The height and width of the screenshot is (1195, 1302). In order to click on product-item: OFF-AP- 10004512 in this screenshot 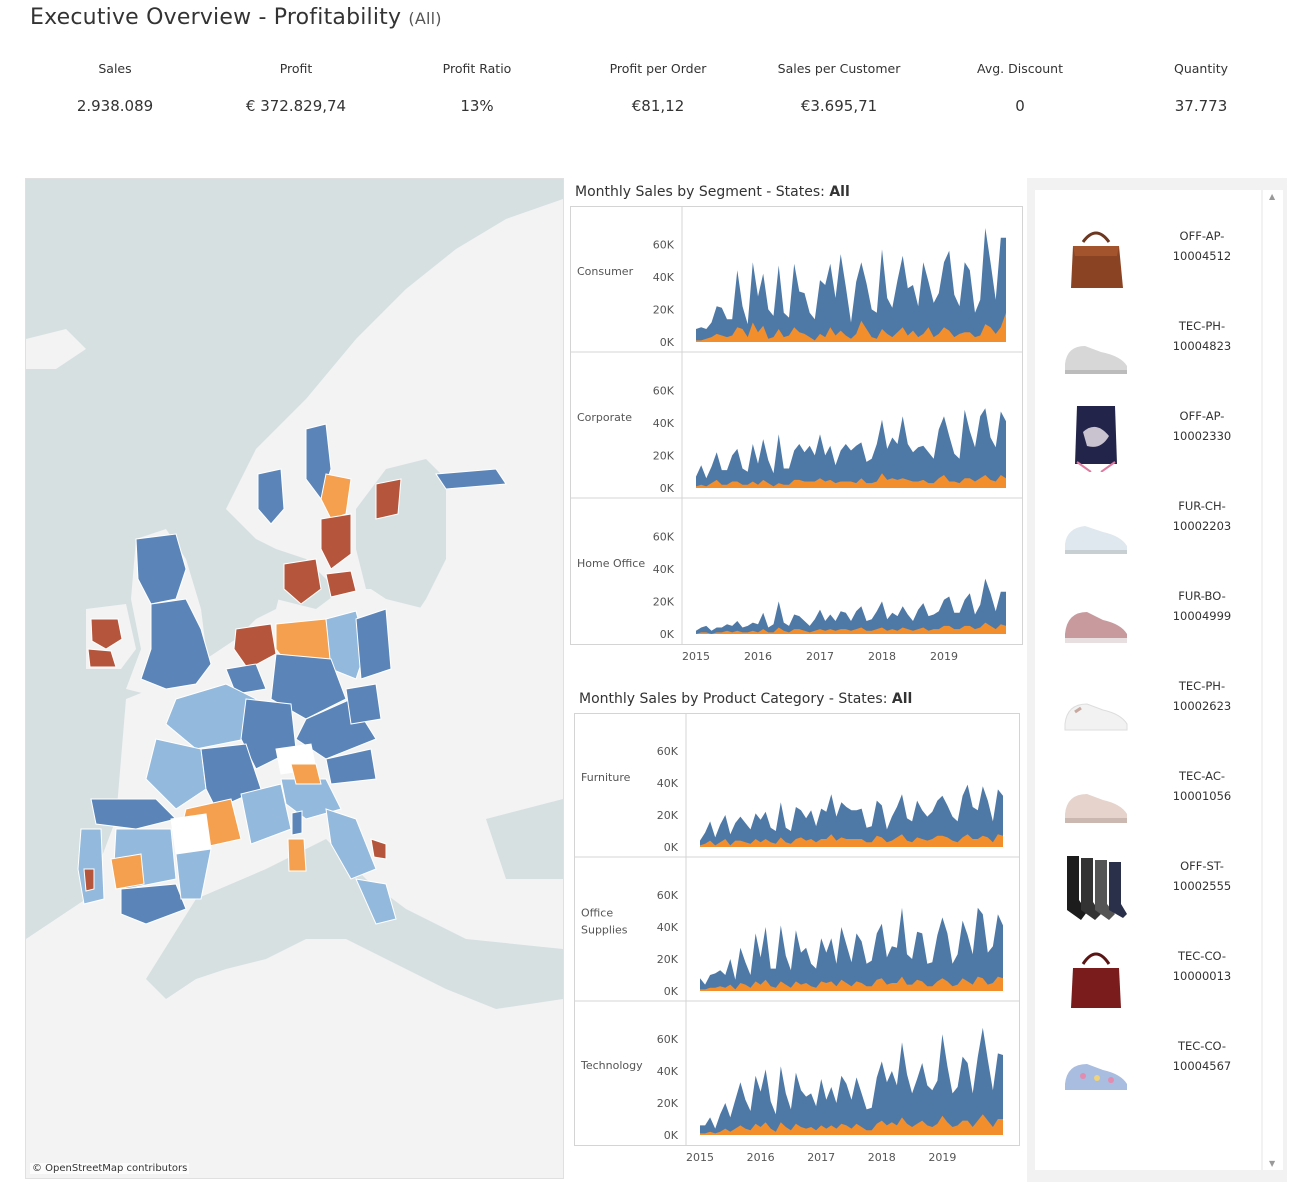, I will do `click(1148, 255)`.